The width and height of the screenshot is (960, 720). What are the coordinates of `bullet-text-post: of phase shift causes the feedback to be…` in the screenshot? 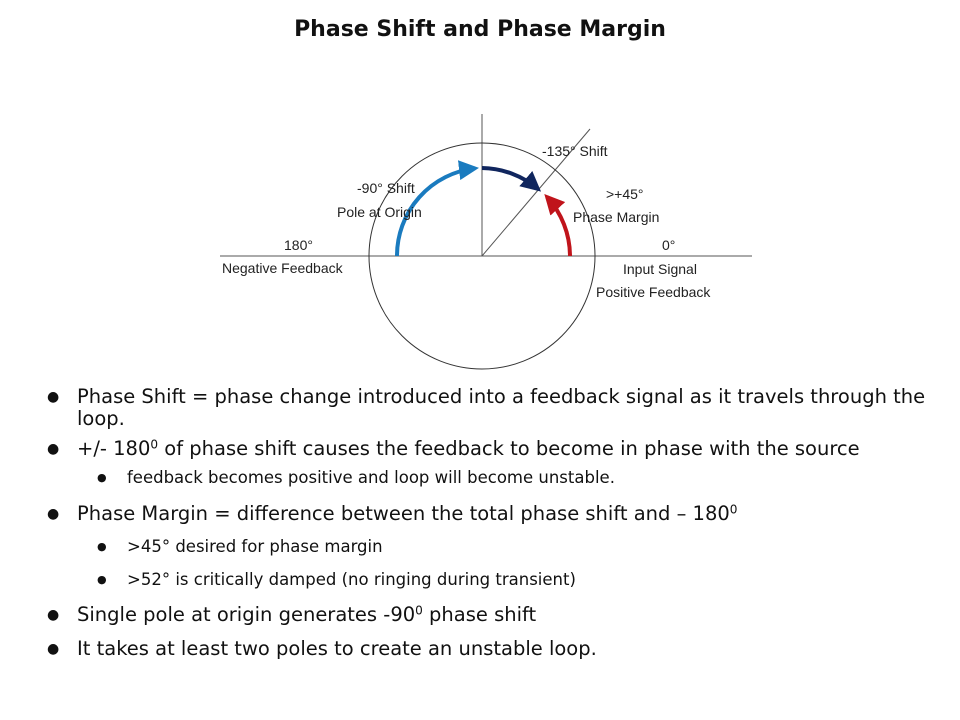 It's located at (509, 448).